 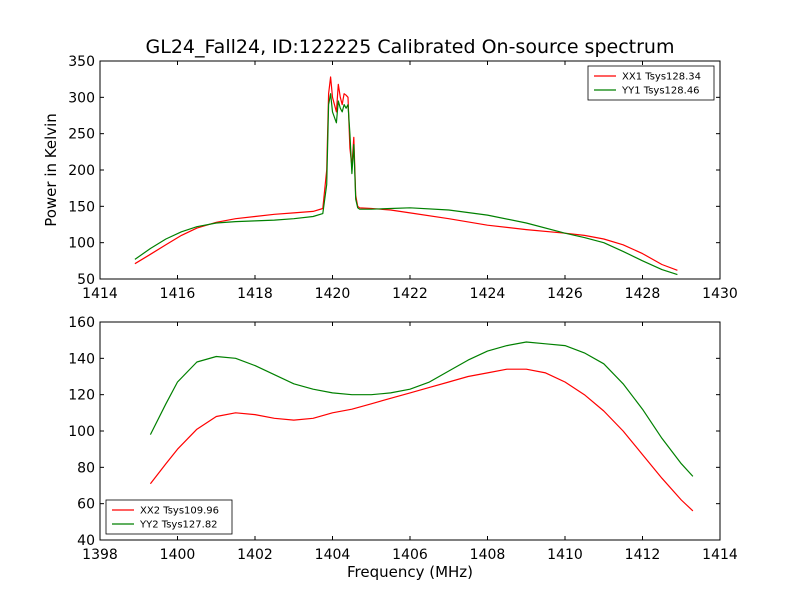 What do you see at coordinates (660, 91) in the screenshot?
I see `top-legend-label-2: YY1 Tsys128.46` at bounding box center [660, 91].